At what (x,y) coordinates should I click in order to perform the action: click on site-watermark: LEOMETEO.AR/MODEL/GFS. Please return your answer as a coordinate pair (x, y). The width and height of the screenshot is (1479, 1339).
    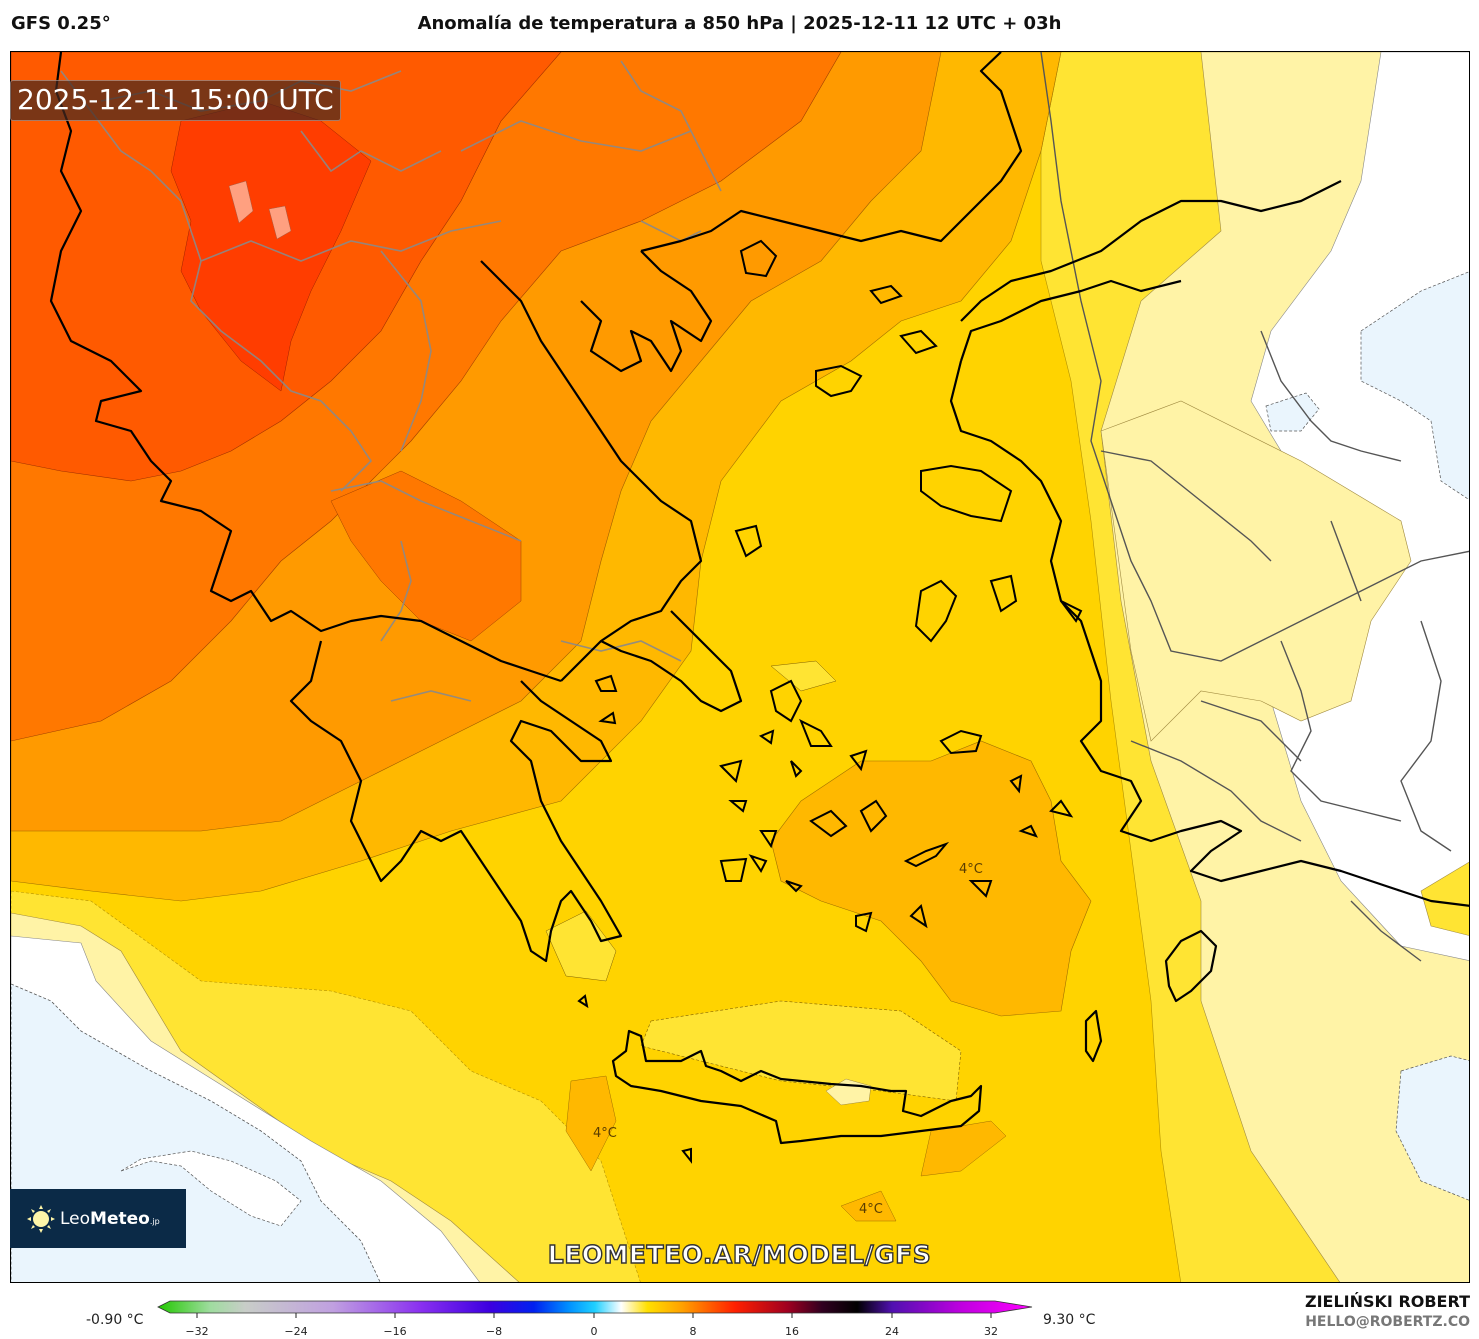
    Looking at the image, I should click on (739, 1254).